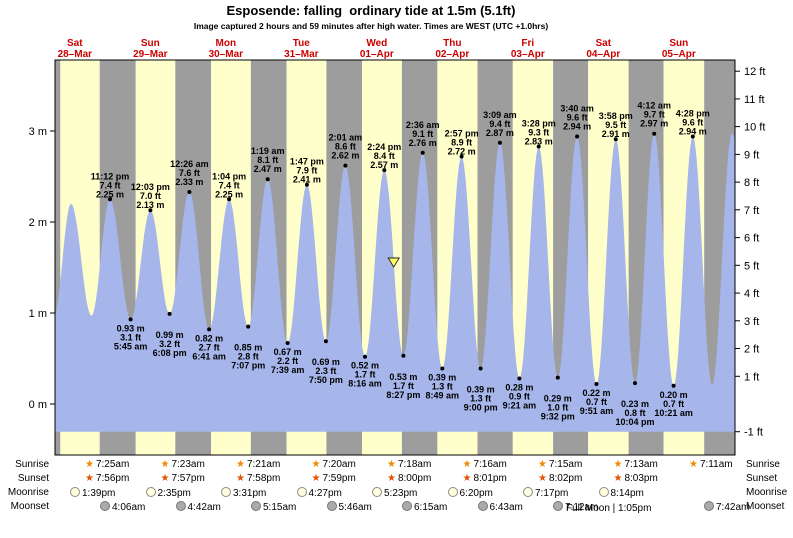 The height and width of the screenshot is (538, 793). Describe the element at coordinates (609, 508) in the screenshot. I see `full-moon-note: Full Moon | 1:05pm` at that location.